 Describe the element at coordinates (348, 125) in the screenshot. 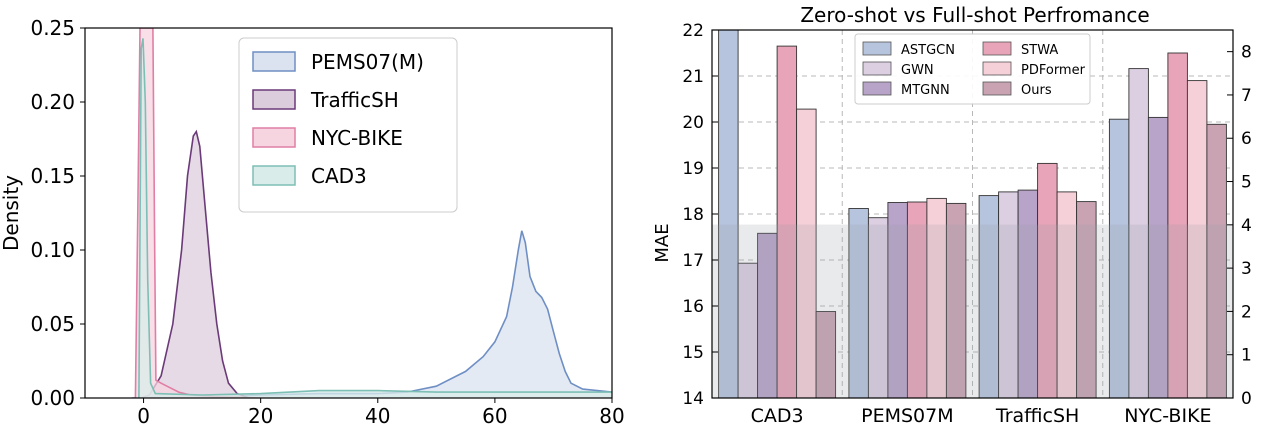

I see `left-legend: PEMS07(M) TrafficSH NYC-BIKE CAD3` at that location.